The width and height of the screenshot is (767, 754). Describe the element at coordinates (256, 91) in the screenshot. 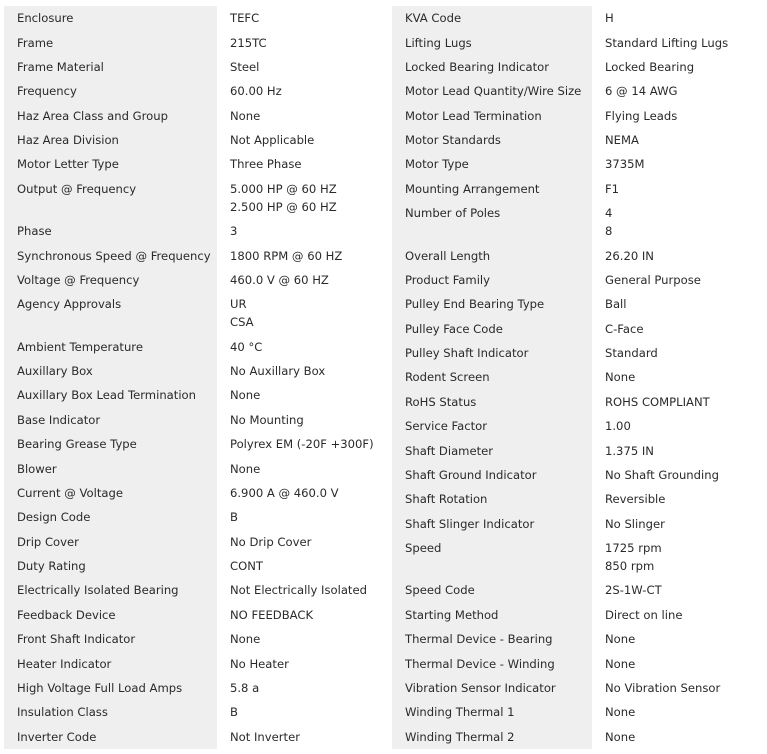

I see `spec-value-line: 60.00 Hz` at that location.